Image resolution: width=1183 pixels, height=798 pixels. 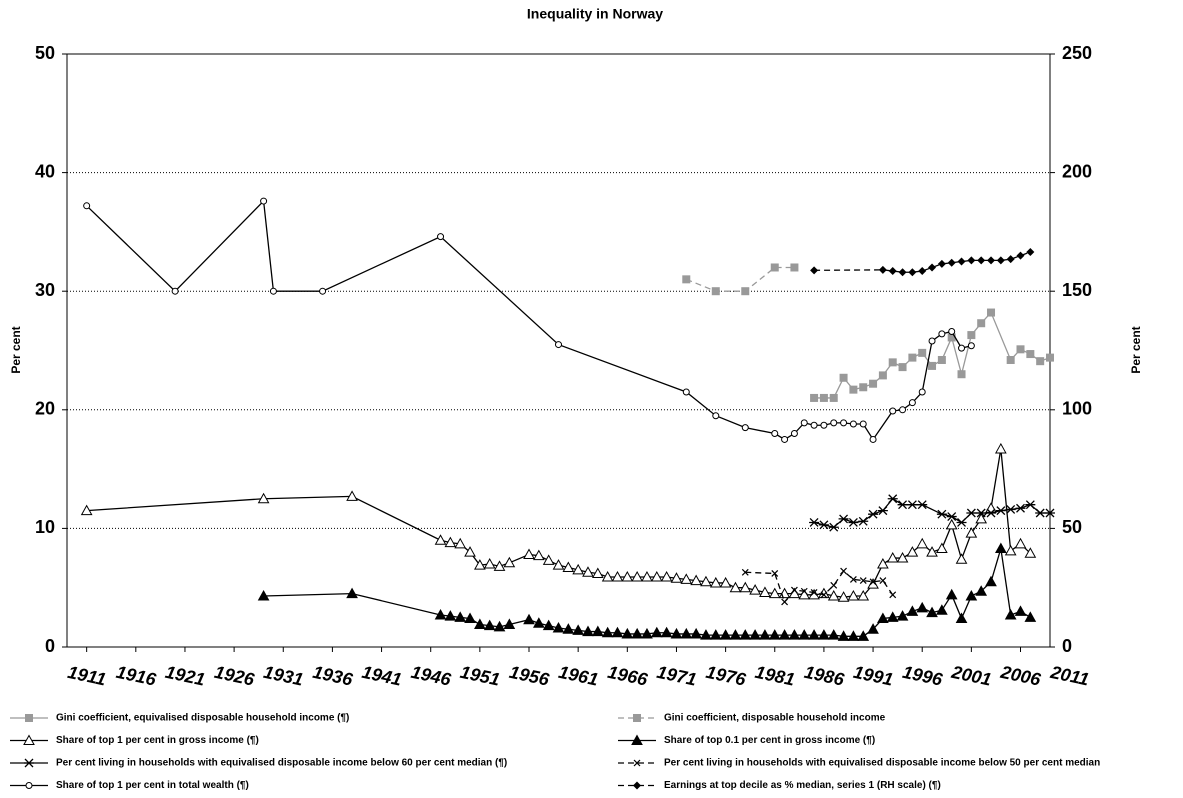 I want to click on y2-axis-label: Per cent, so click(x=1136, y=349).